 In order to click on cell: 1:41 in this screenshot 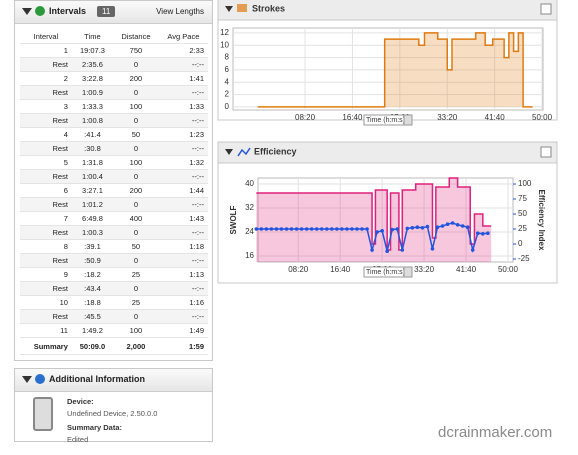, I will do `click(183, 78)`.